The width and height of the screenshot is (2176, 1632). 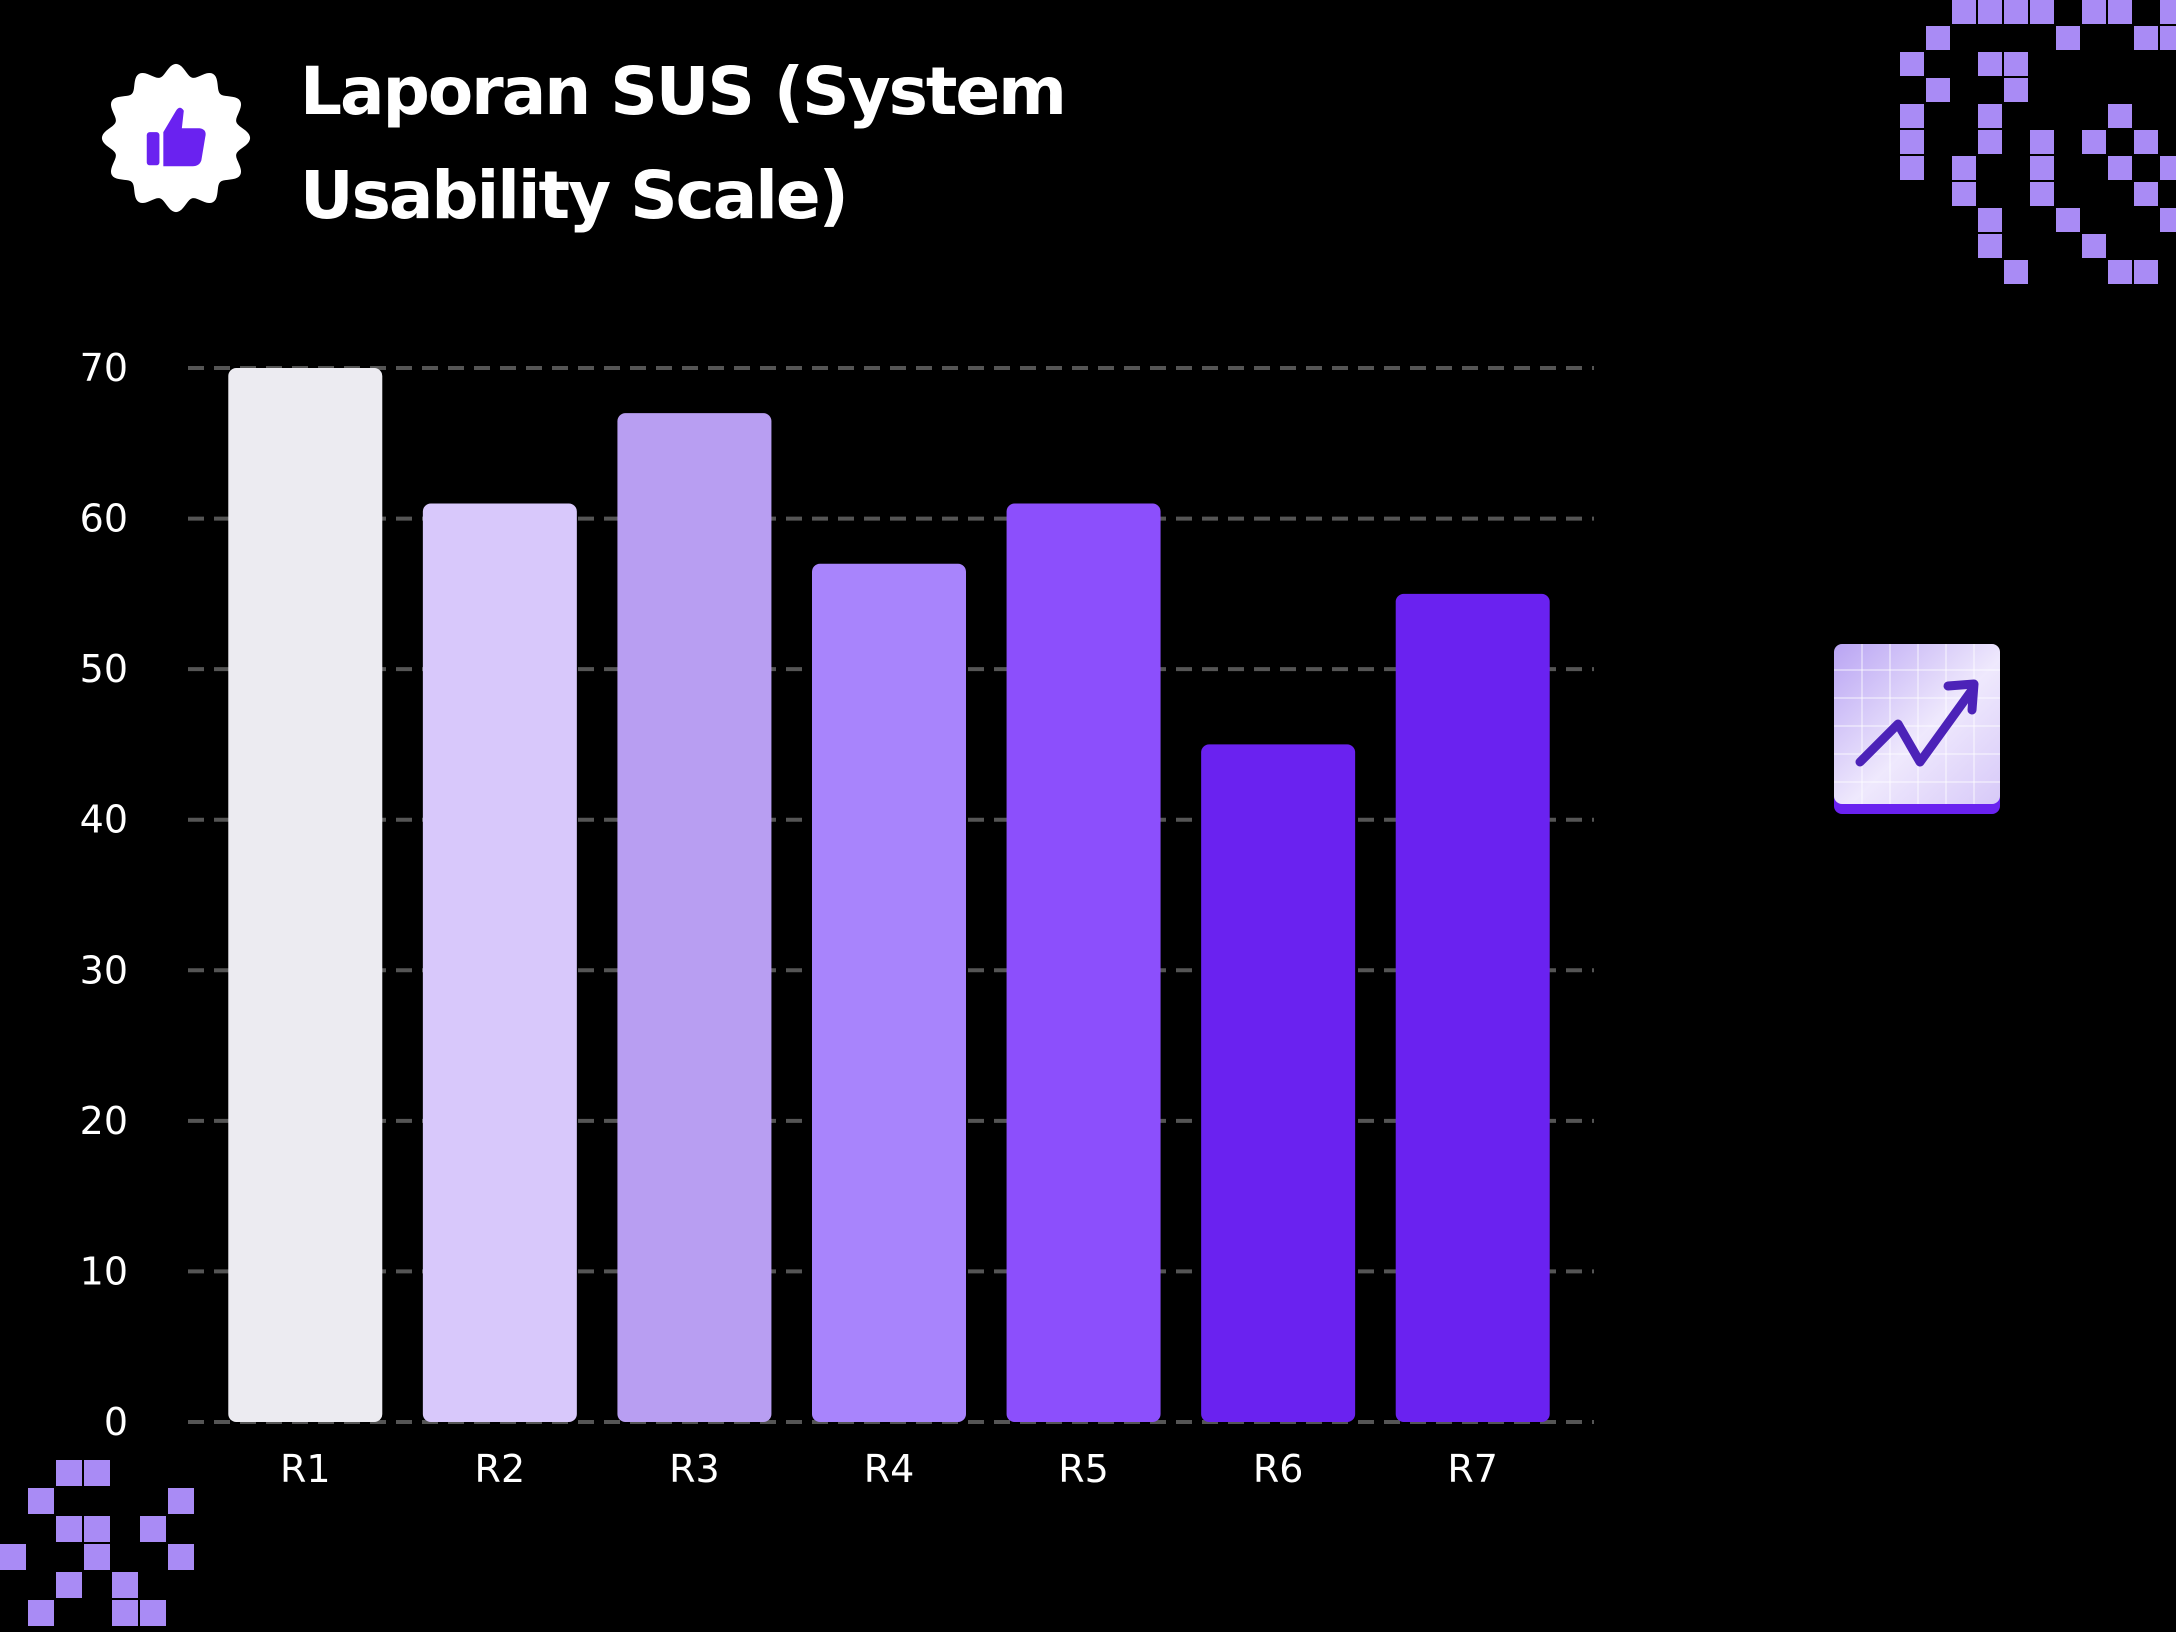 What do you see at coordinates (499, 962) in the screenshot?
I see `bar-r2` at bounding box center [499, 962].